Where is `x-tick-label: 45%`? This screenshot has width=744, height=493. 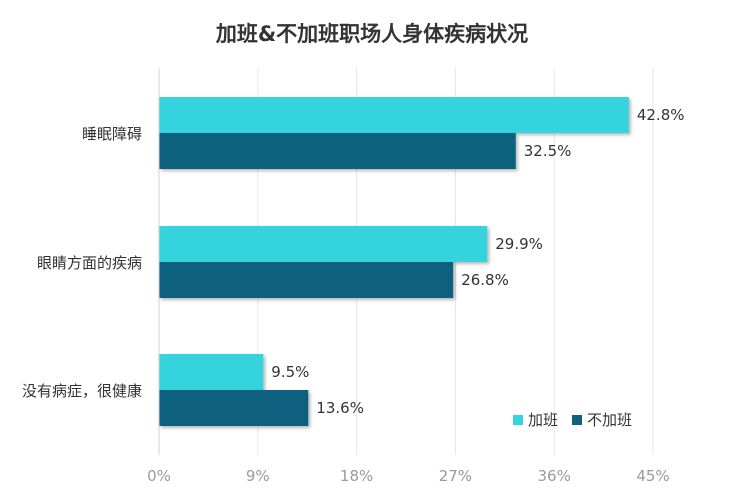 x-tick-label: 45% is located at coordinates (652, 476).